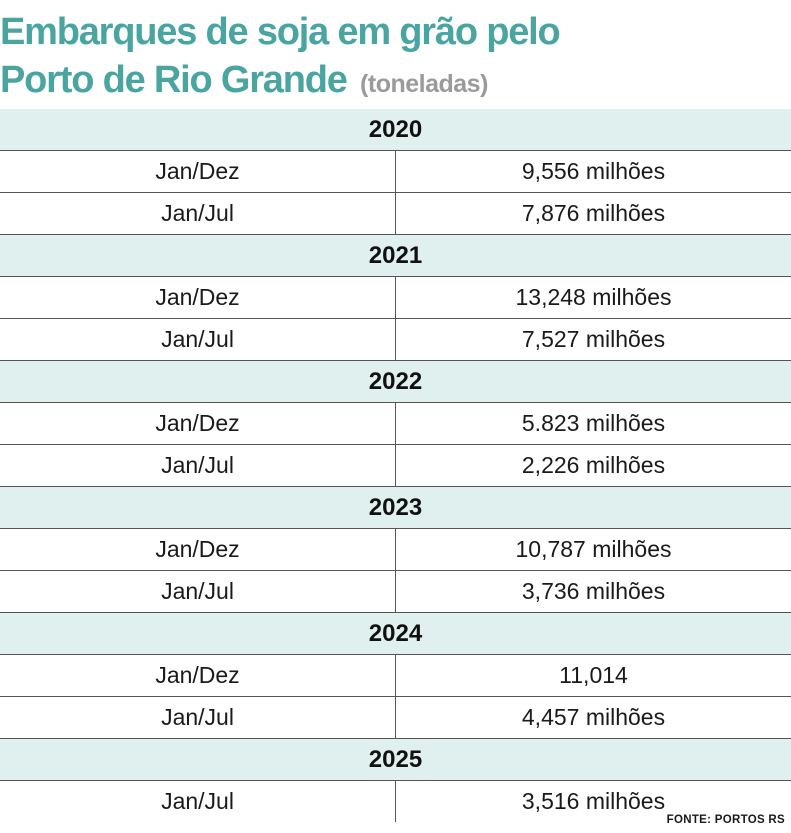 Image resolution: width=791 pixels, height=833 pixels. Describe the element at coordinates (395, 256) in the screenshot. I see `year-header: 2021` at that location.